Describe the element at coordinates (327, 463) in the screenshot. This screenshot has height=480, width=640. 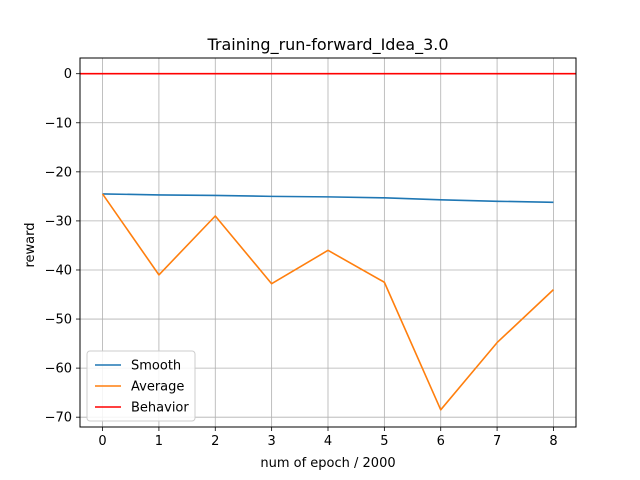
I see `x-axis-label: num of epoch / 2000` at that location.